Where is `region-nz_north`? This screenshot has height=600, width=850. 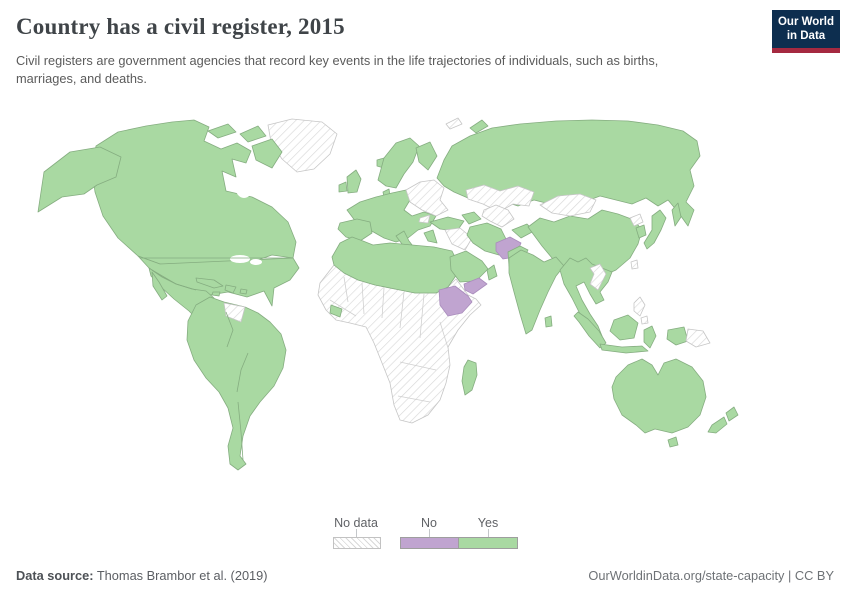
region-nz_north is located at coordinates (732, 414).